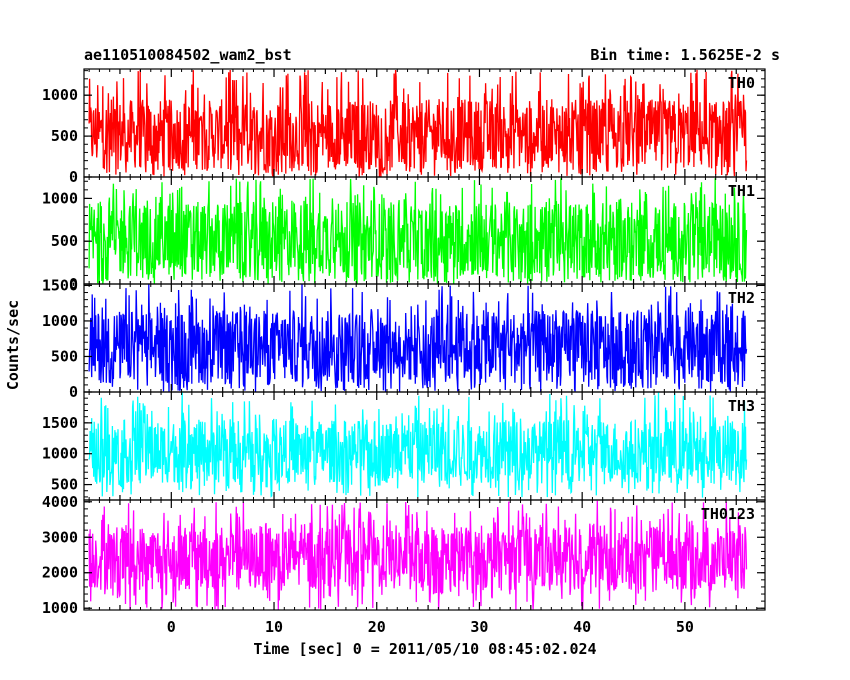 This screenshot has width=850, height=680. I want to click on panel-th3: 500 1000 1500 TH3, so click(404, 446).